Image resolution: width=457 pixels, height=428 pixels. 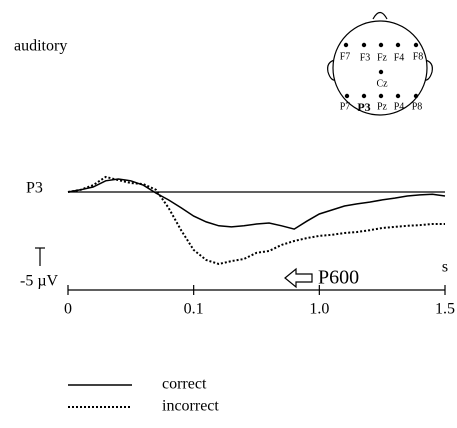 I want to click on electrode-label: F7, so click(x=345, y=56).